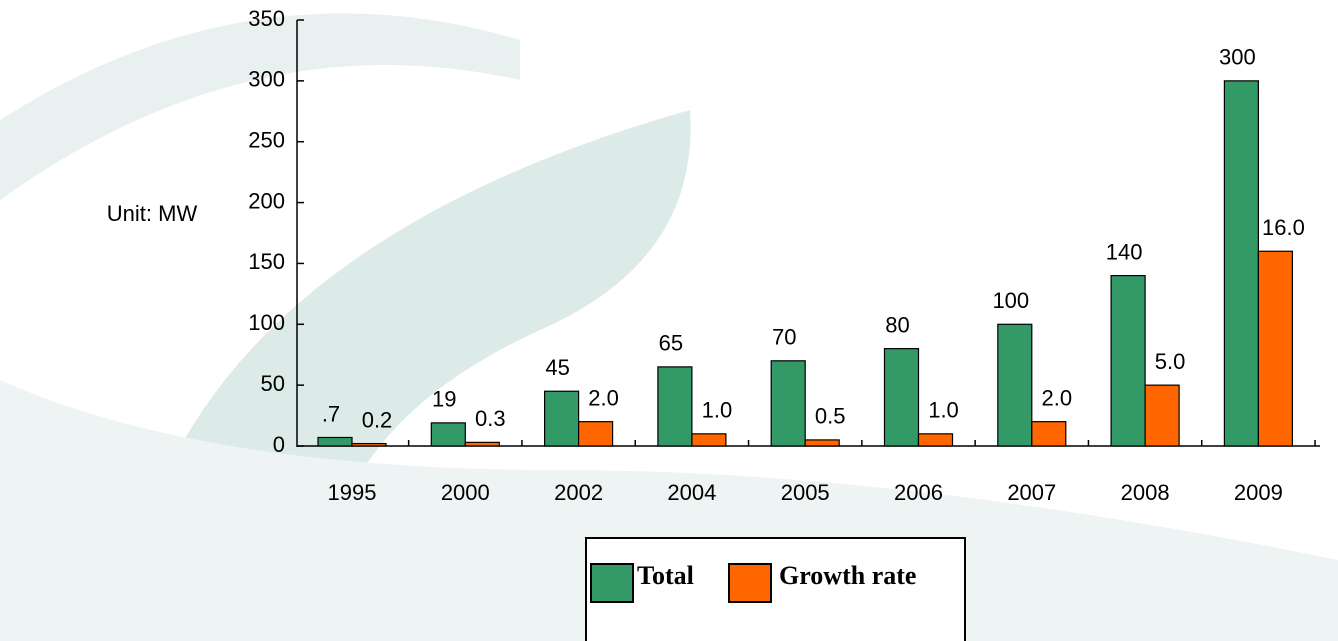 The width and height of the screenshot is (1338, 641). I want to click on legend: Total Growth rate, so click(775, 589).